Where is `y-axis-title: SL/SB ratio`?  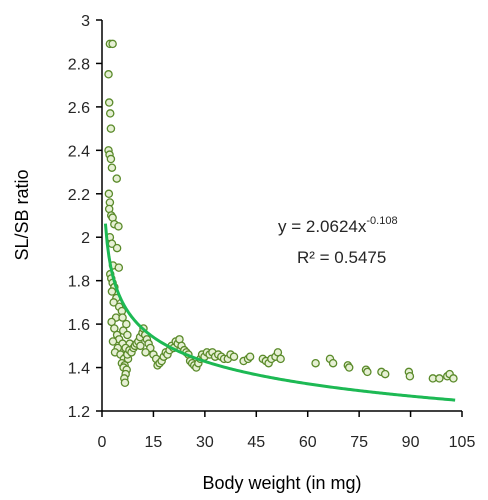
y-axis-title: SL/SB ratio is located at coordinates (22, 214).